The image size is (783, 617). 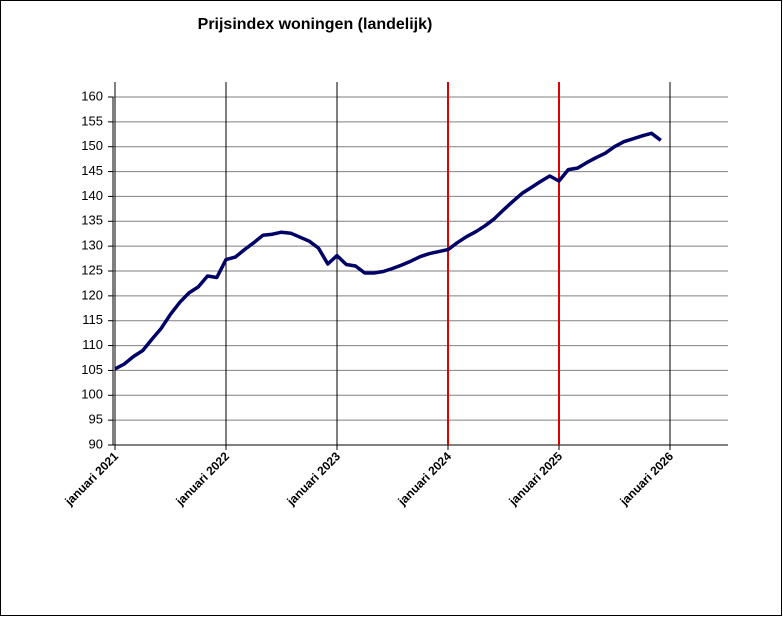 I want to click on chart-title: Prijsindex woningen (landelijk), so click(x=315, y=24).